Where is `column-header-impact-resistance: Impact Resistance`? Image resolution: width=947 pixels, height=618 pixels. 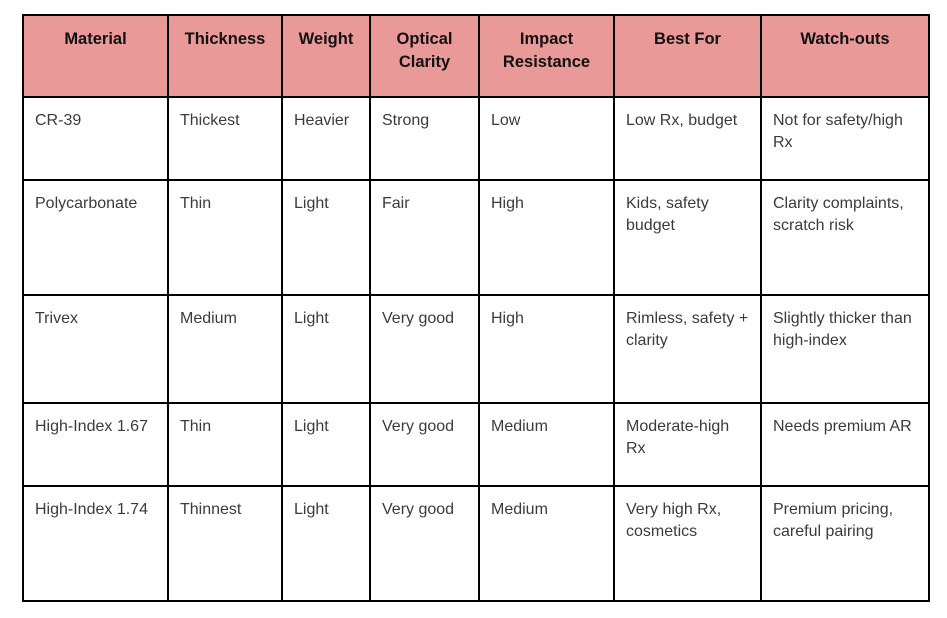 column-header-impact-resistance: Impact Resistance is located at coordinates (546, 56).